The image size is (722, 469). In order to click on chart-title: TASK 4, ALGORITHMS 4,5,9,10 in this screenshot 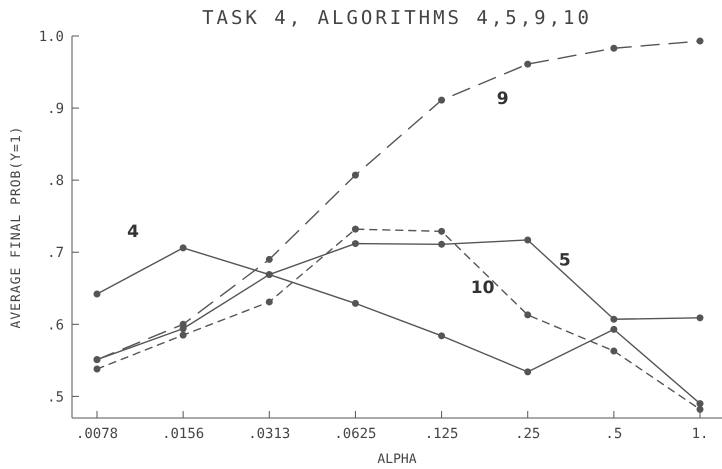, I will do `click(397, 18)`.